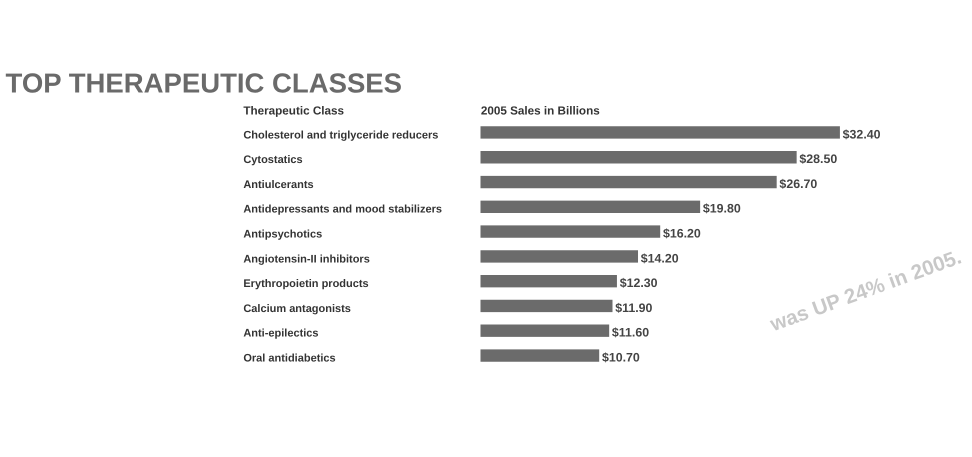 The height and width of the screenshot is (457, 972). I want to click on y-tick-label: Cholesterol and triglyceride reducers, so click(340, 135).